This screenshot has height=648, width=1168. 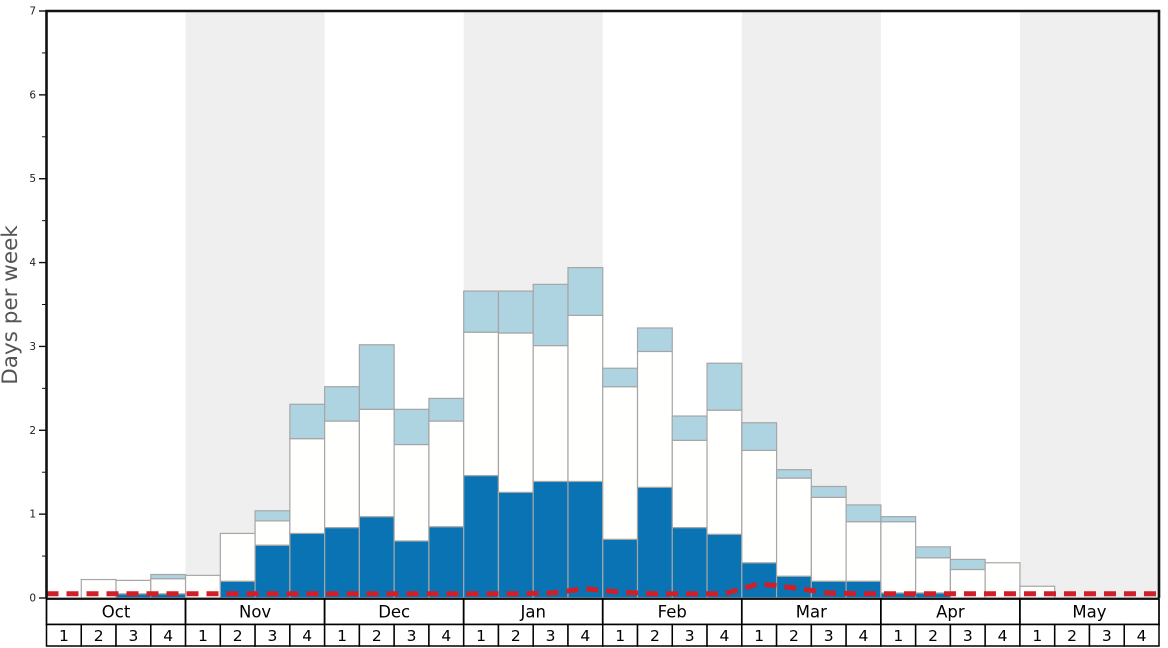 What do you see at coordinates (32, 263) in the screenshot?
I see `y-tick-label-4: 4` at bounding box center [32, 263].